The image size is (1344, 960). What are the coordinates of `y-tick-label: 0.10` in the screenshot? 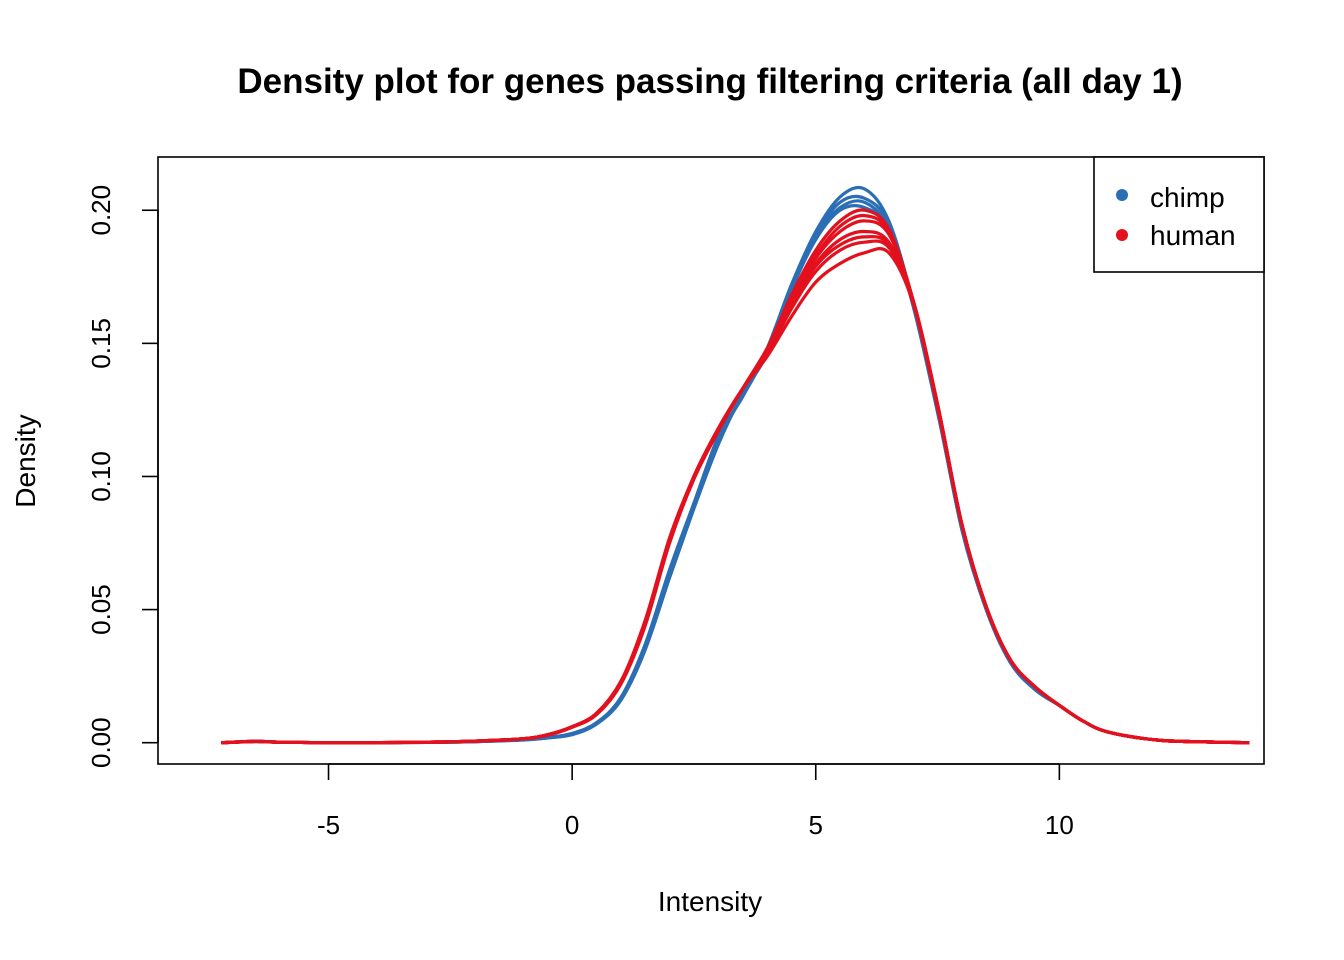 It's located at (101, 476).